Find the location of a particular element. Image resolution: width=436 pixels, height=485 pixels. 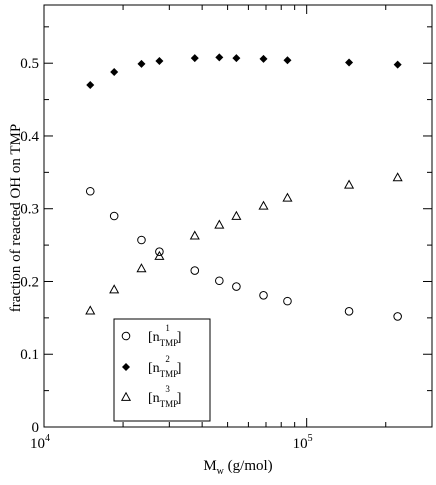

legend-label-series-1: [nTMP1] is located at coordinates (164, 335).